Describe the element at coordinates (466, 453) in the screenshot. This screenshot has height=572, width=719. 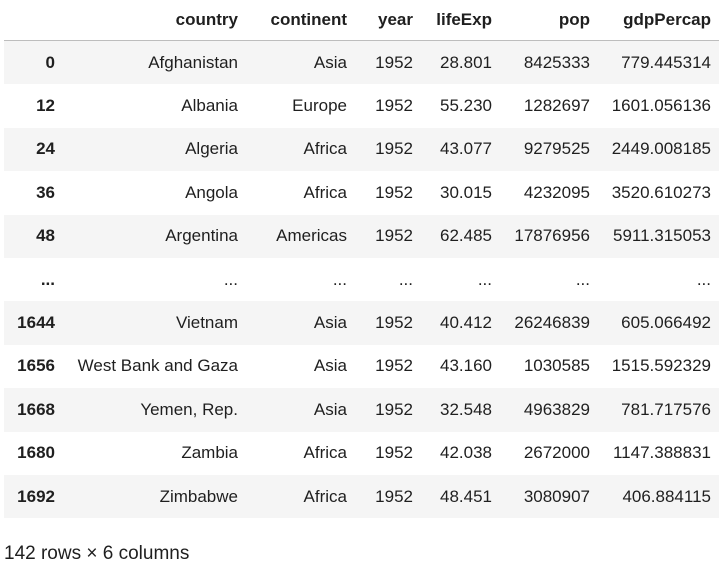
I see `cell-lifeexp: 42.038` at that location.